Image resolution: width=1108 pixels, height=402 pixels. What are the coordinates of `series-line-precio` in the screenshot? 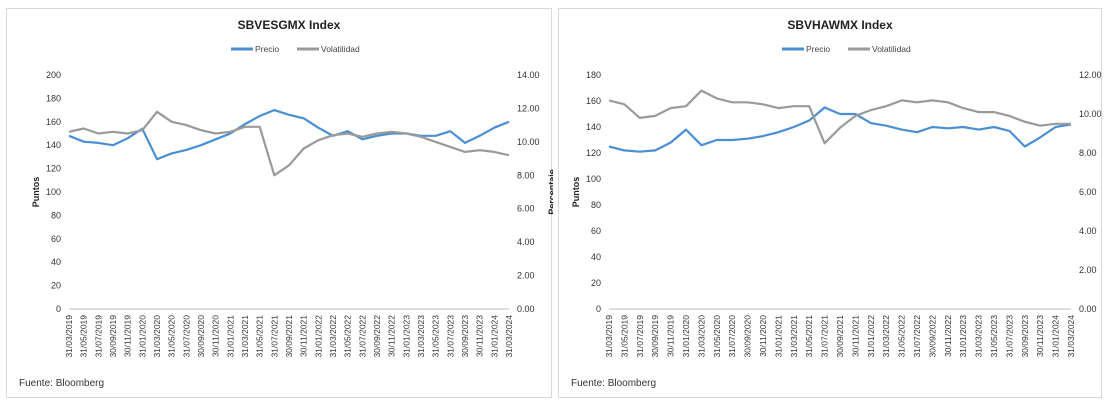 It's located at (840, 129).